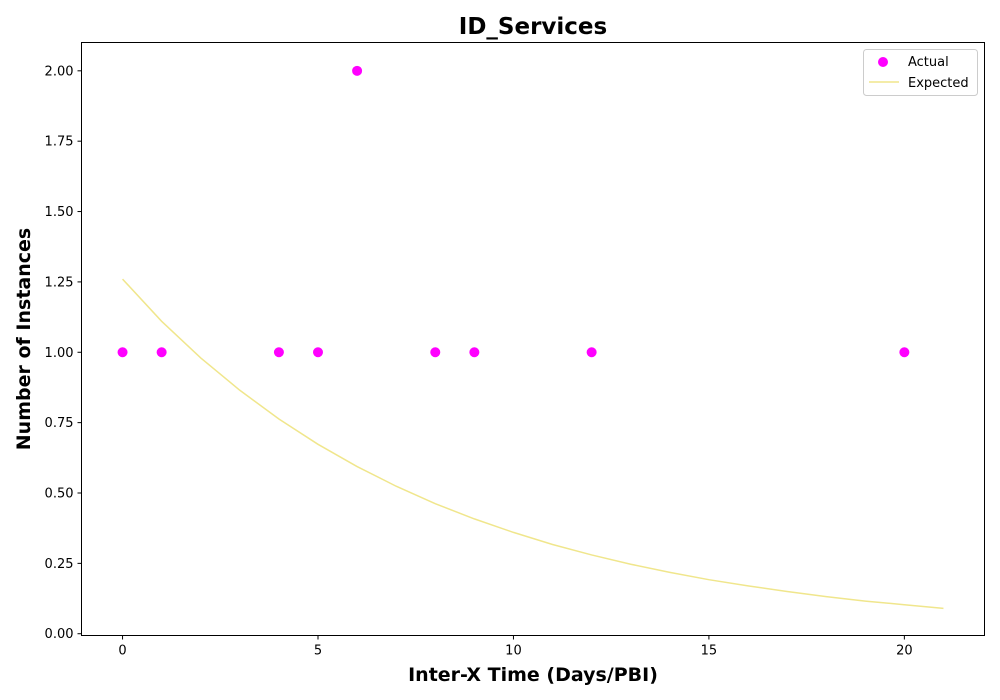 Image resolution: width=1000 pixels, height=700 pixels. I want to click on y-tick-label: 0.75, so click(59, 423).